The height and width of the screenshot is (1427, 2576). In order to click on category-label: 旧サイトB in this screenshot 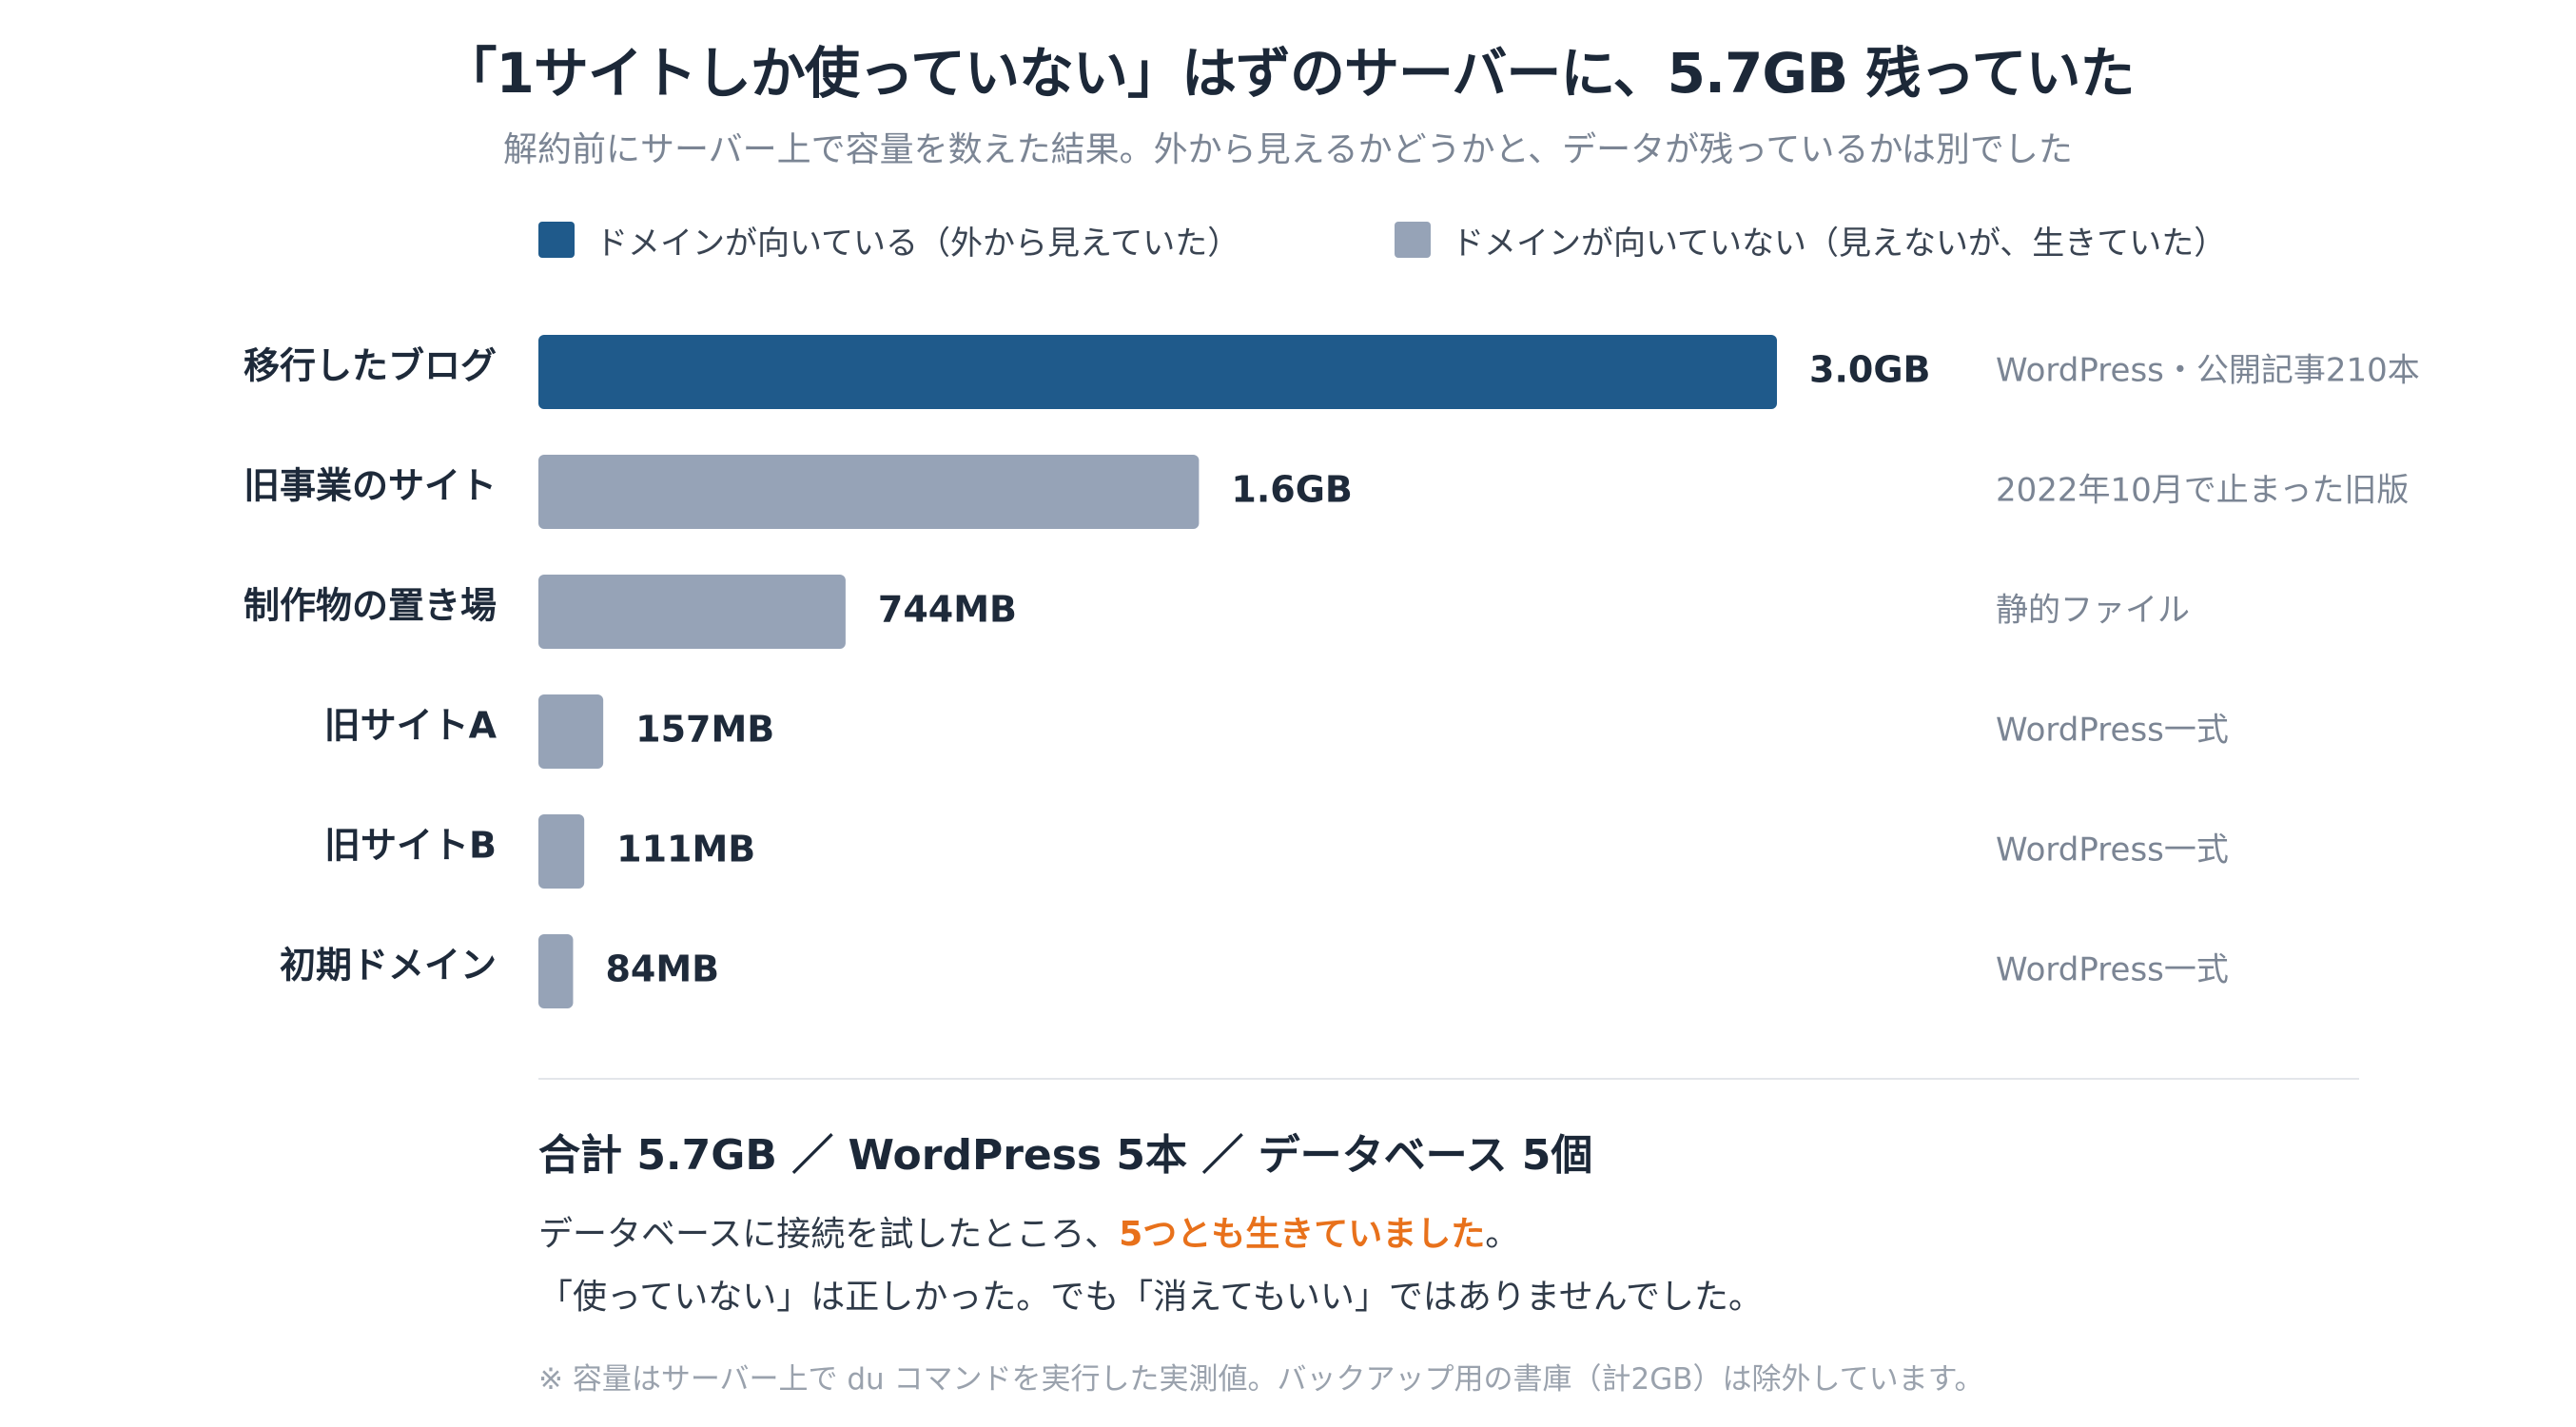, I will do `click(411, 846)`.